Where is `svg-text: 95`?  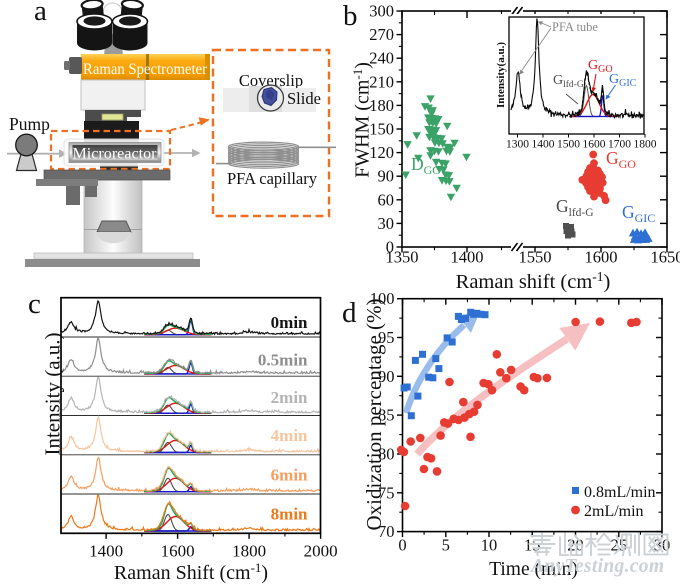
svg-text: 95 is located at coordinates (386, 337).